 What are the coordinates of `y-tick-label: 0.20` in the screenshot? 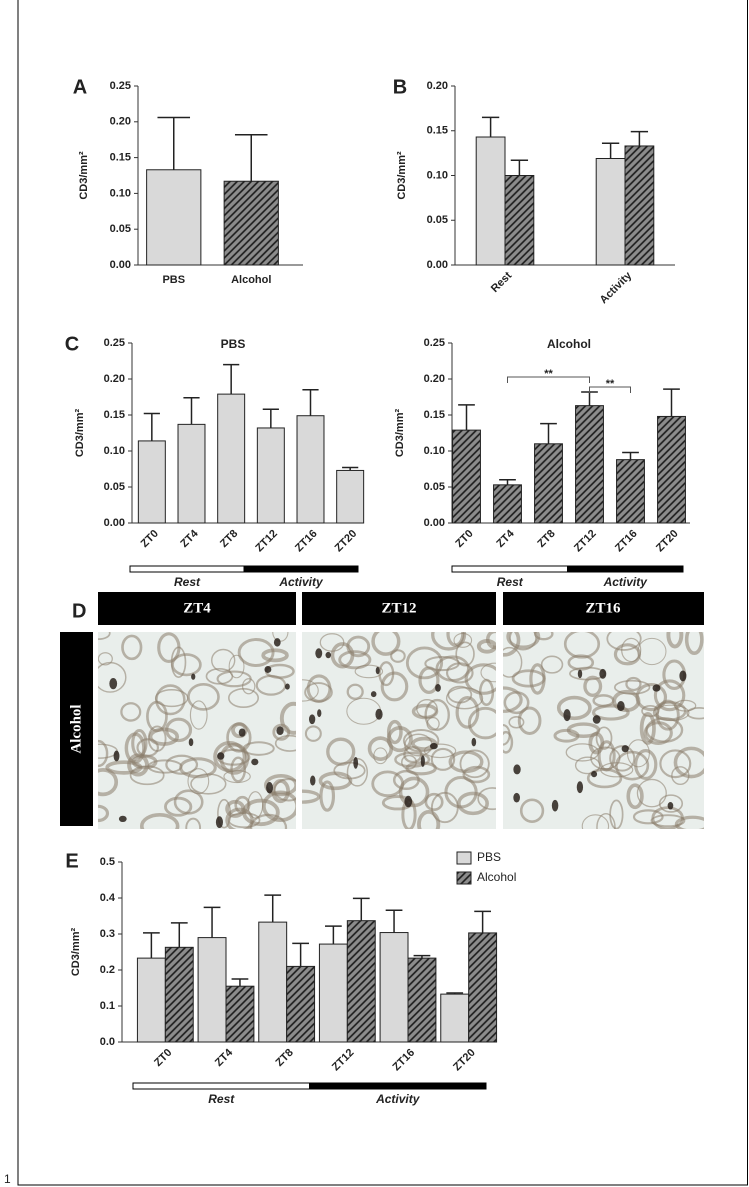 It's located at (120, 122).